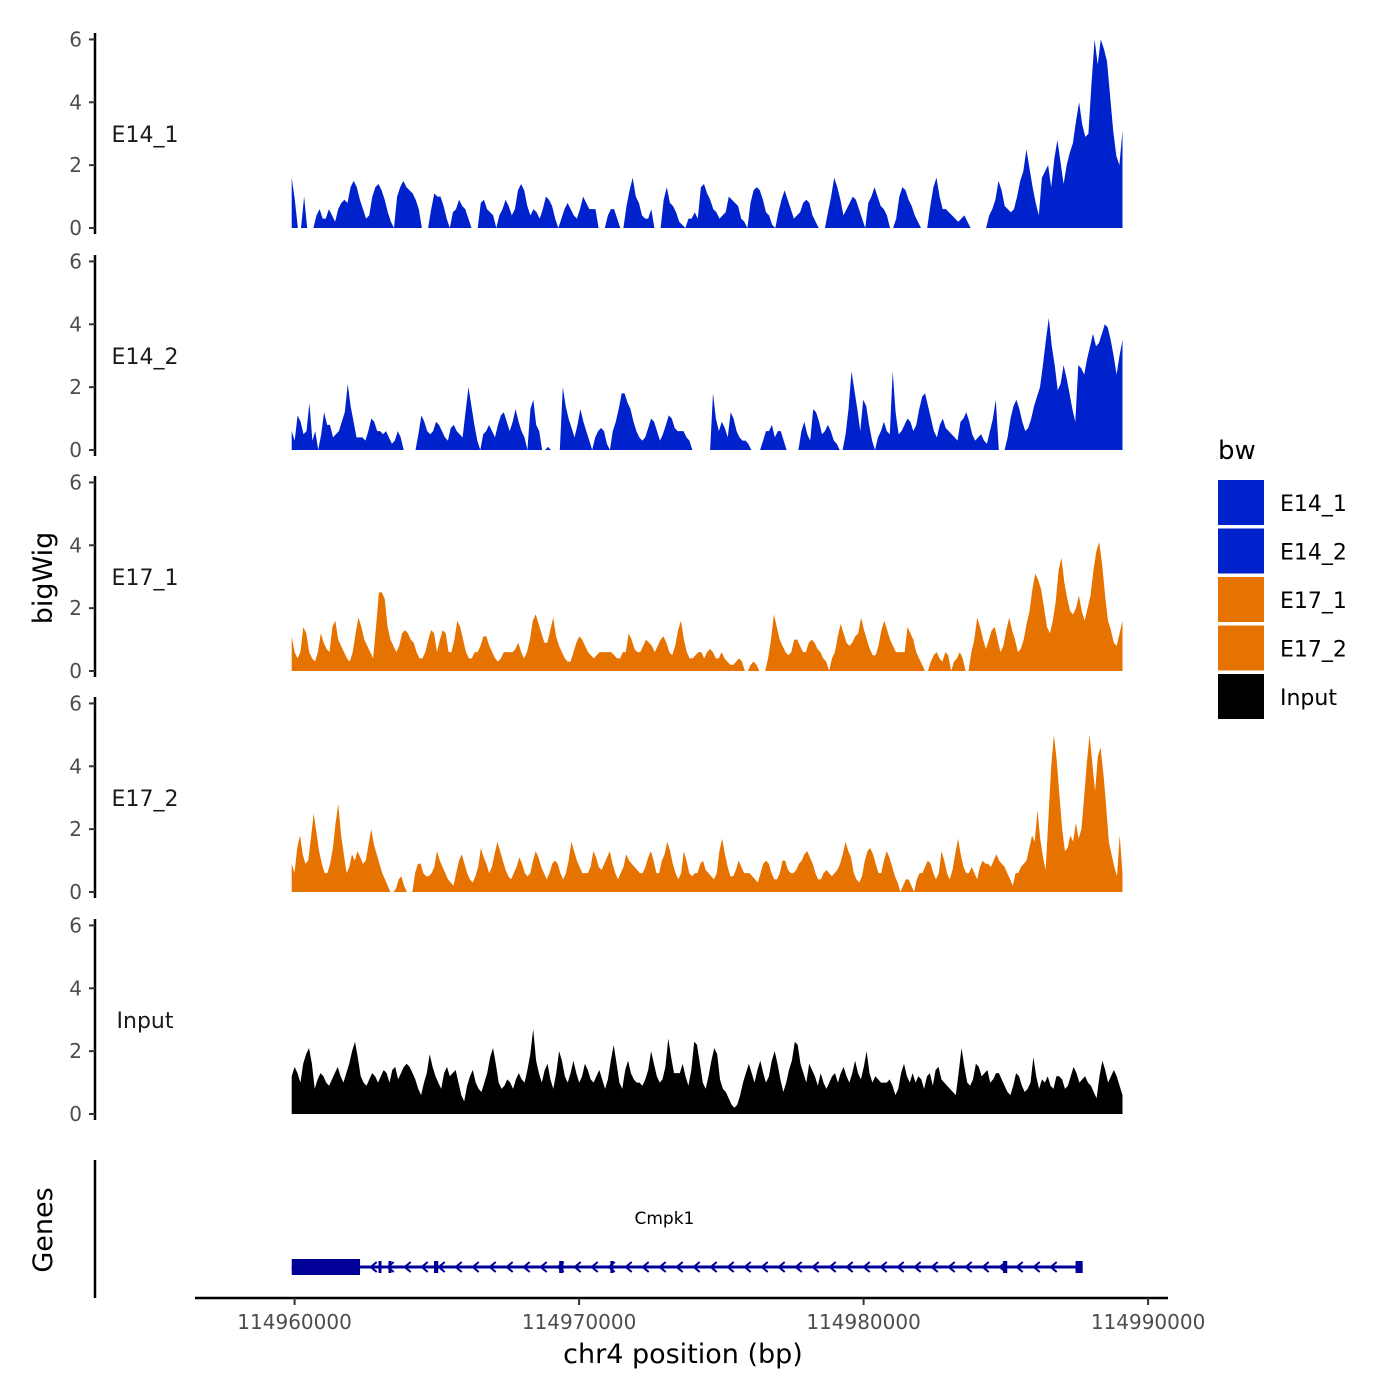  I want to click on x-axis: 114960000 114970000 114980000 114990000, so click(700, 1315).